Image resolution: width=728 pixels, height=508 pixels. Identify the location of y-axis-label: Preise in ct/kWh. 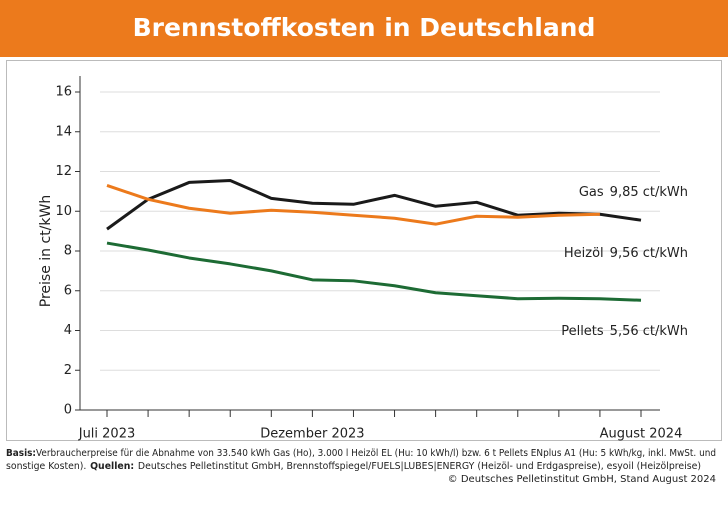
(46, 251).